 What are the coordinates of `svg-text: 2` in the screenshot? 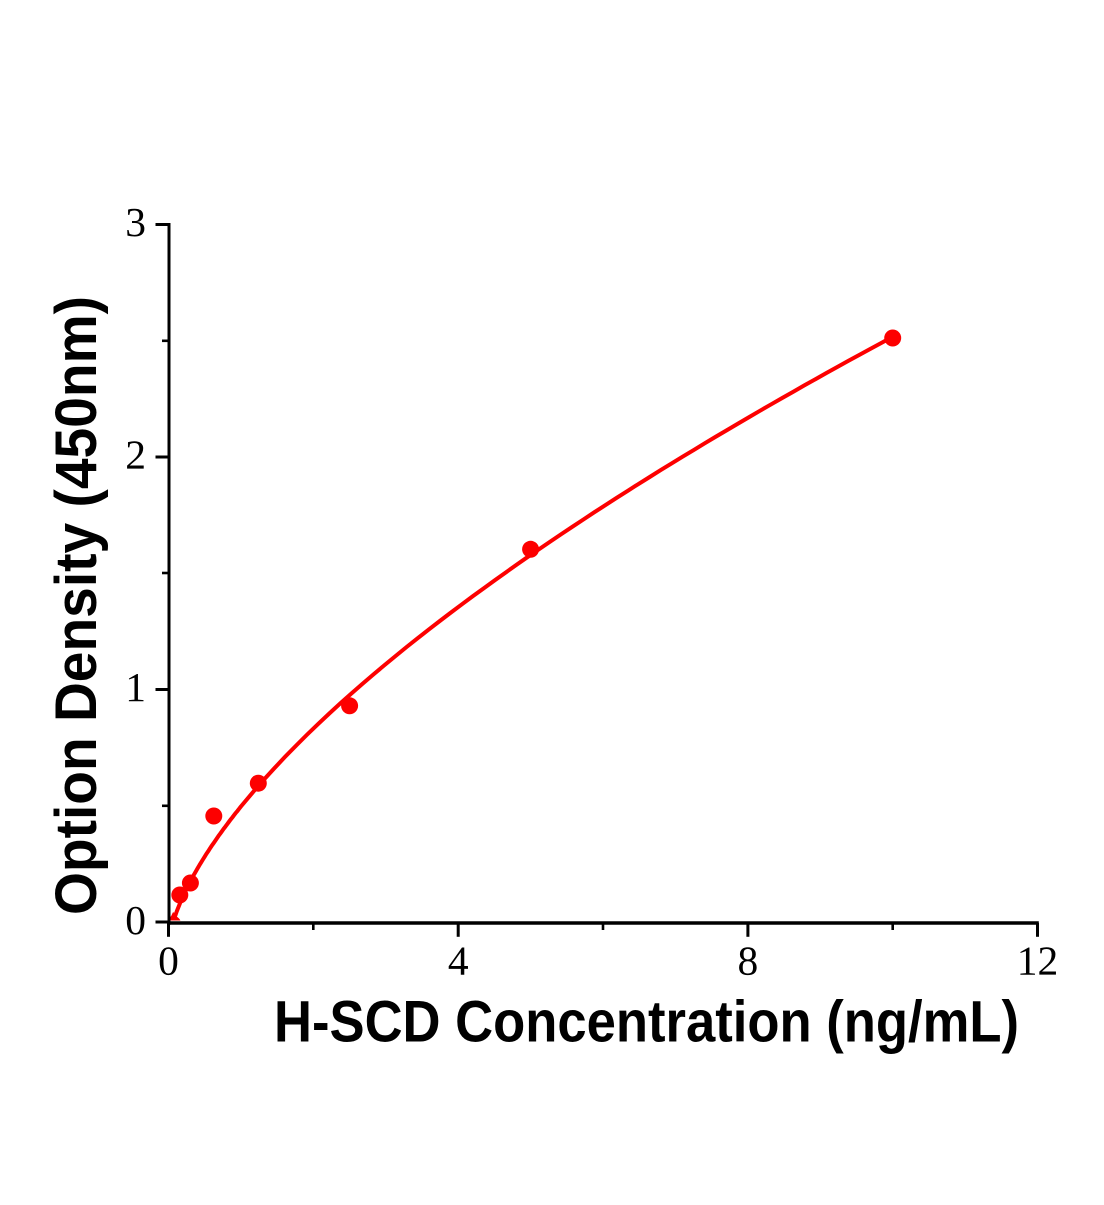 It's located at (135, 455).